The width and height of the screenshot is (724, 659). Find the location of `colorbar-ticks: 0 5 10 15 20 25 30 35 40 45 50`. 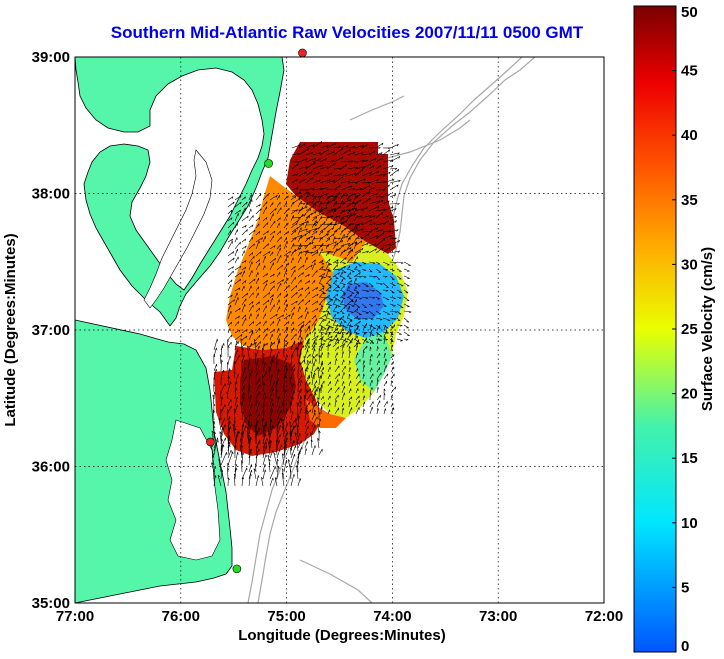

colorbar-ticks: 0 5 10 15 20 25 30 35 40 45 50 is located at coordinates (685, 329).